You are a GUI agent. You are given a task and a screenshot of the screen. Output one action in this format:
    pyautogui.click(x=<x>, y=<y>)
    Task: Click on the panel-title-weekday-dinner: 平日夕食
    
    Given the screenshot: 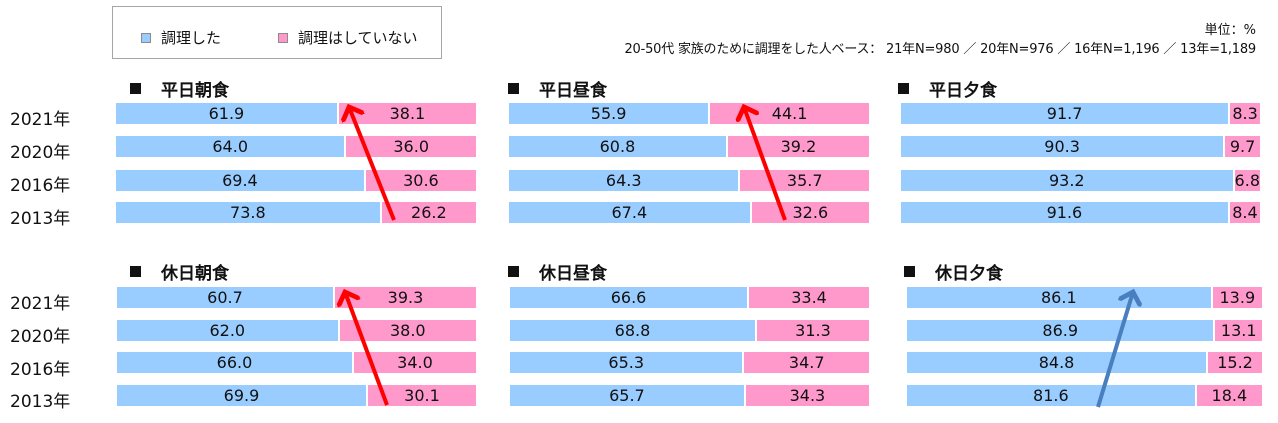 What is the action you would take?
    pyautogui.click(x=947, y=88)
    